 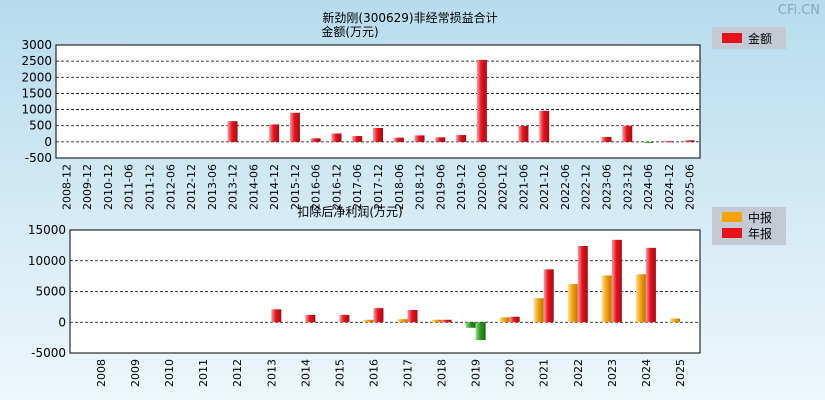 I want to click on chart2-ytick-label: 0, so click(x=62, y=322).